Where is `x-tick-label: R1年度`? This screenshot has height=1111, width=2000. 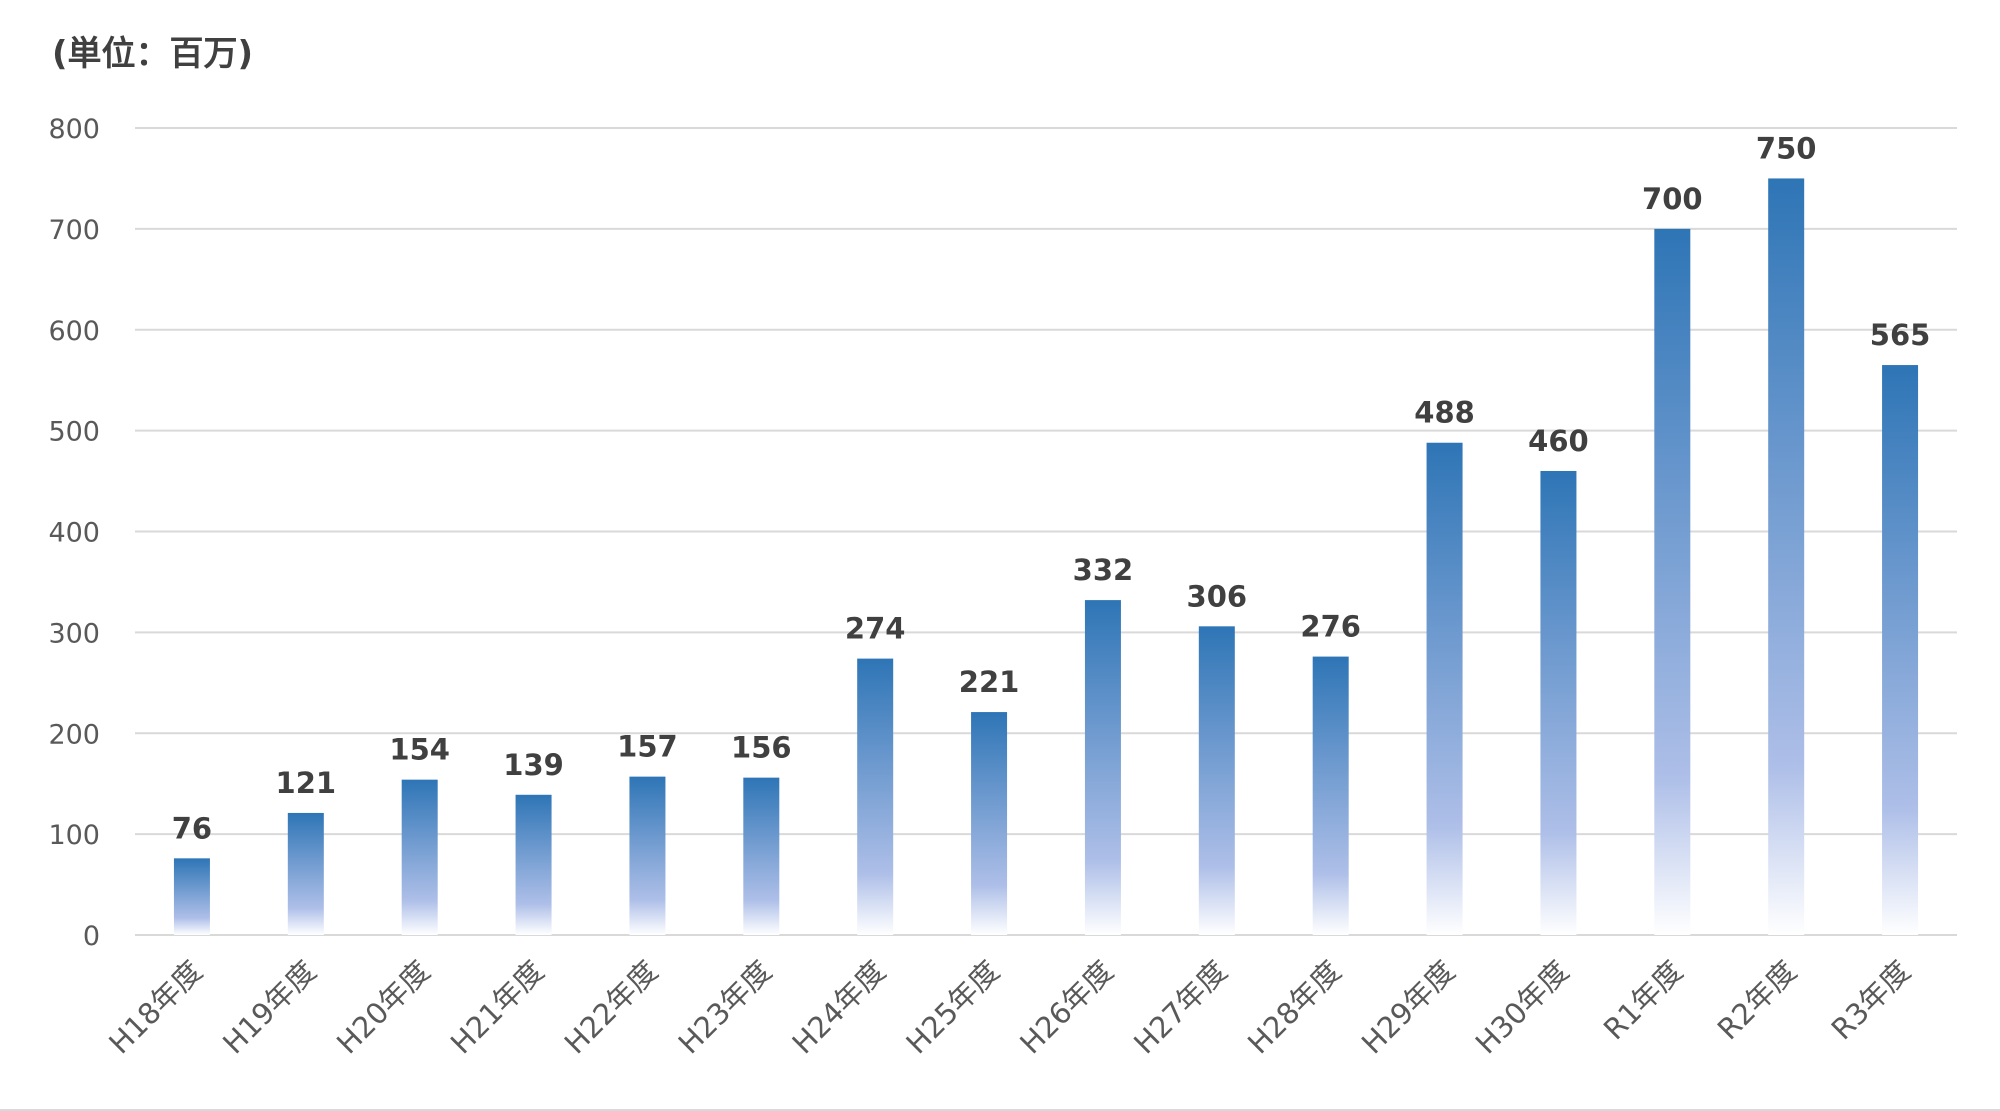
x-tick-label: R1年度 is located at coordinates (1643, 1000).